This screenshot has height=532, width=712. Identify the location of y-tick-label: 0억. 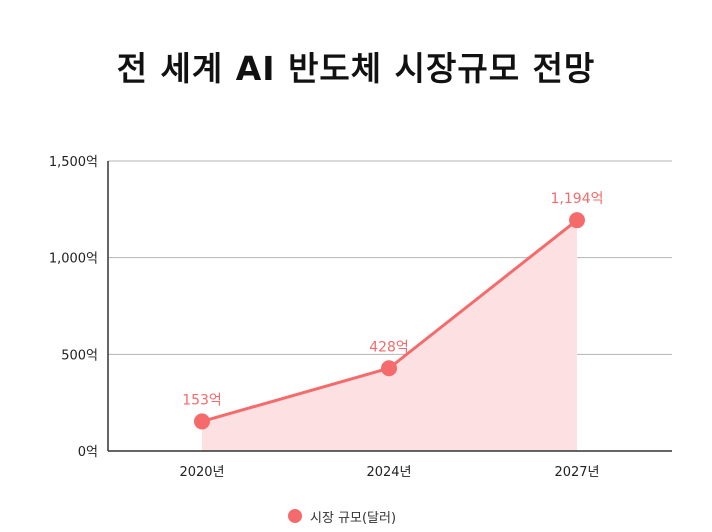
(88, 452).